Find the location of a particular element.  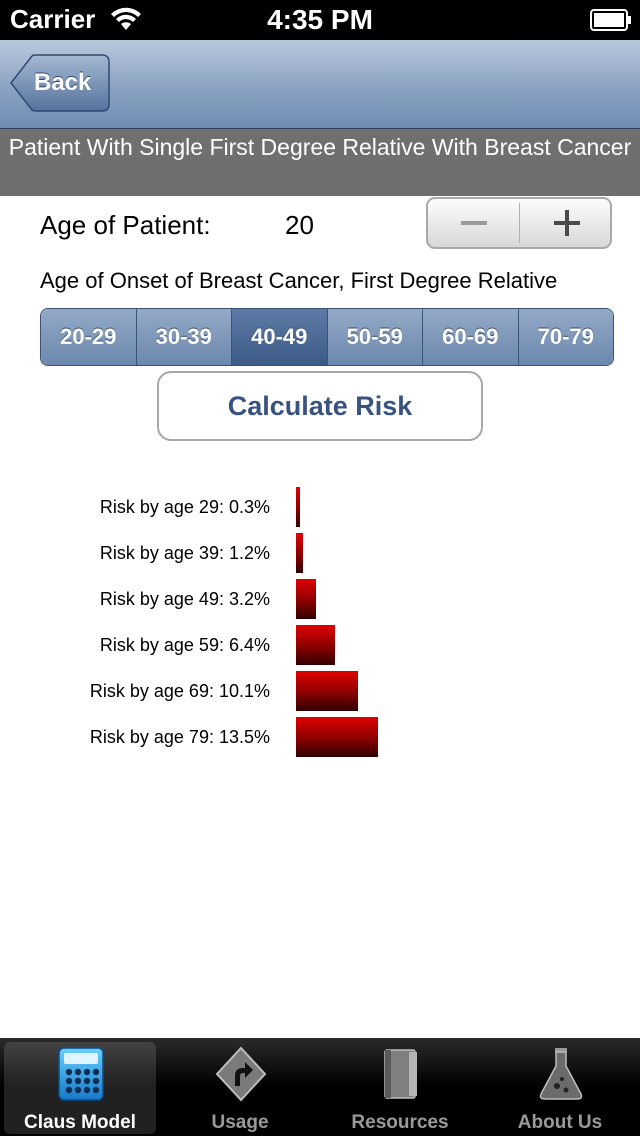

book-icon is located at coordinates (400, 1074).